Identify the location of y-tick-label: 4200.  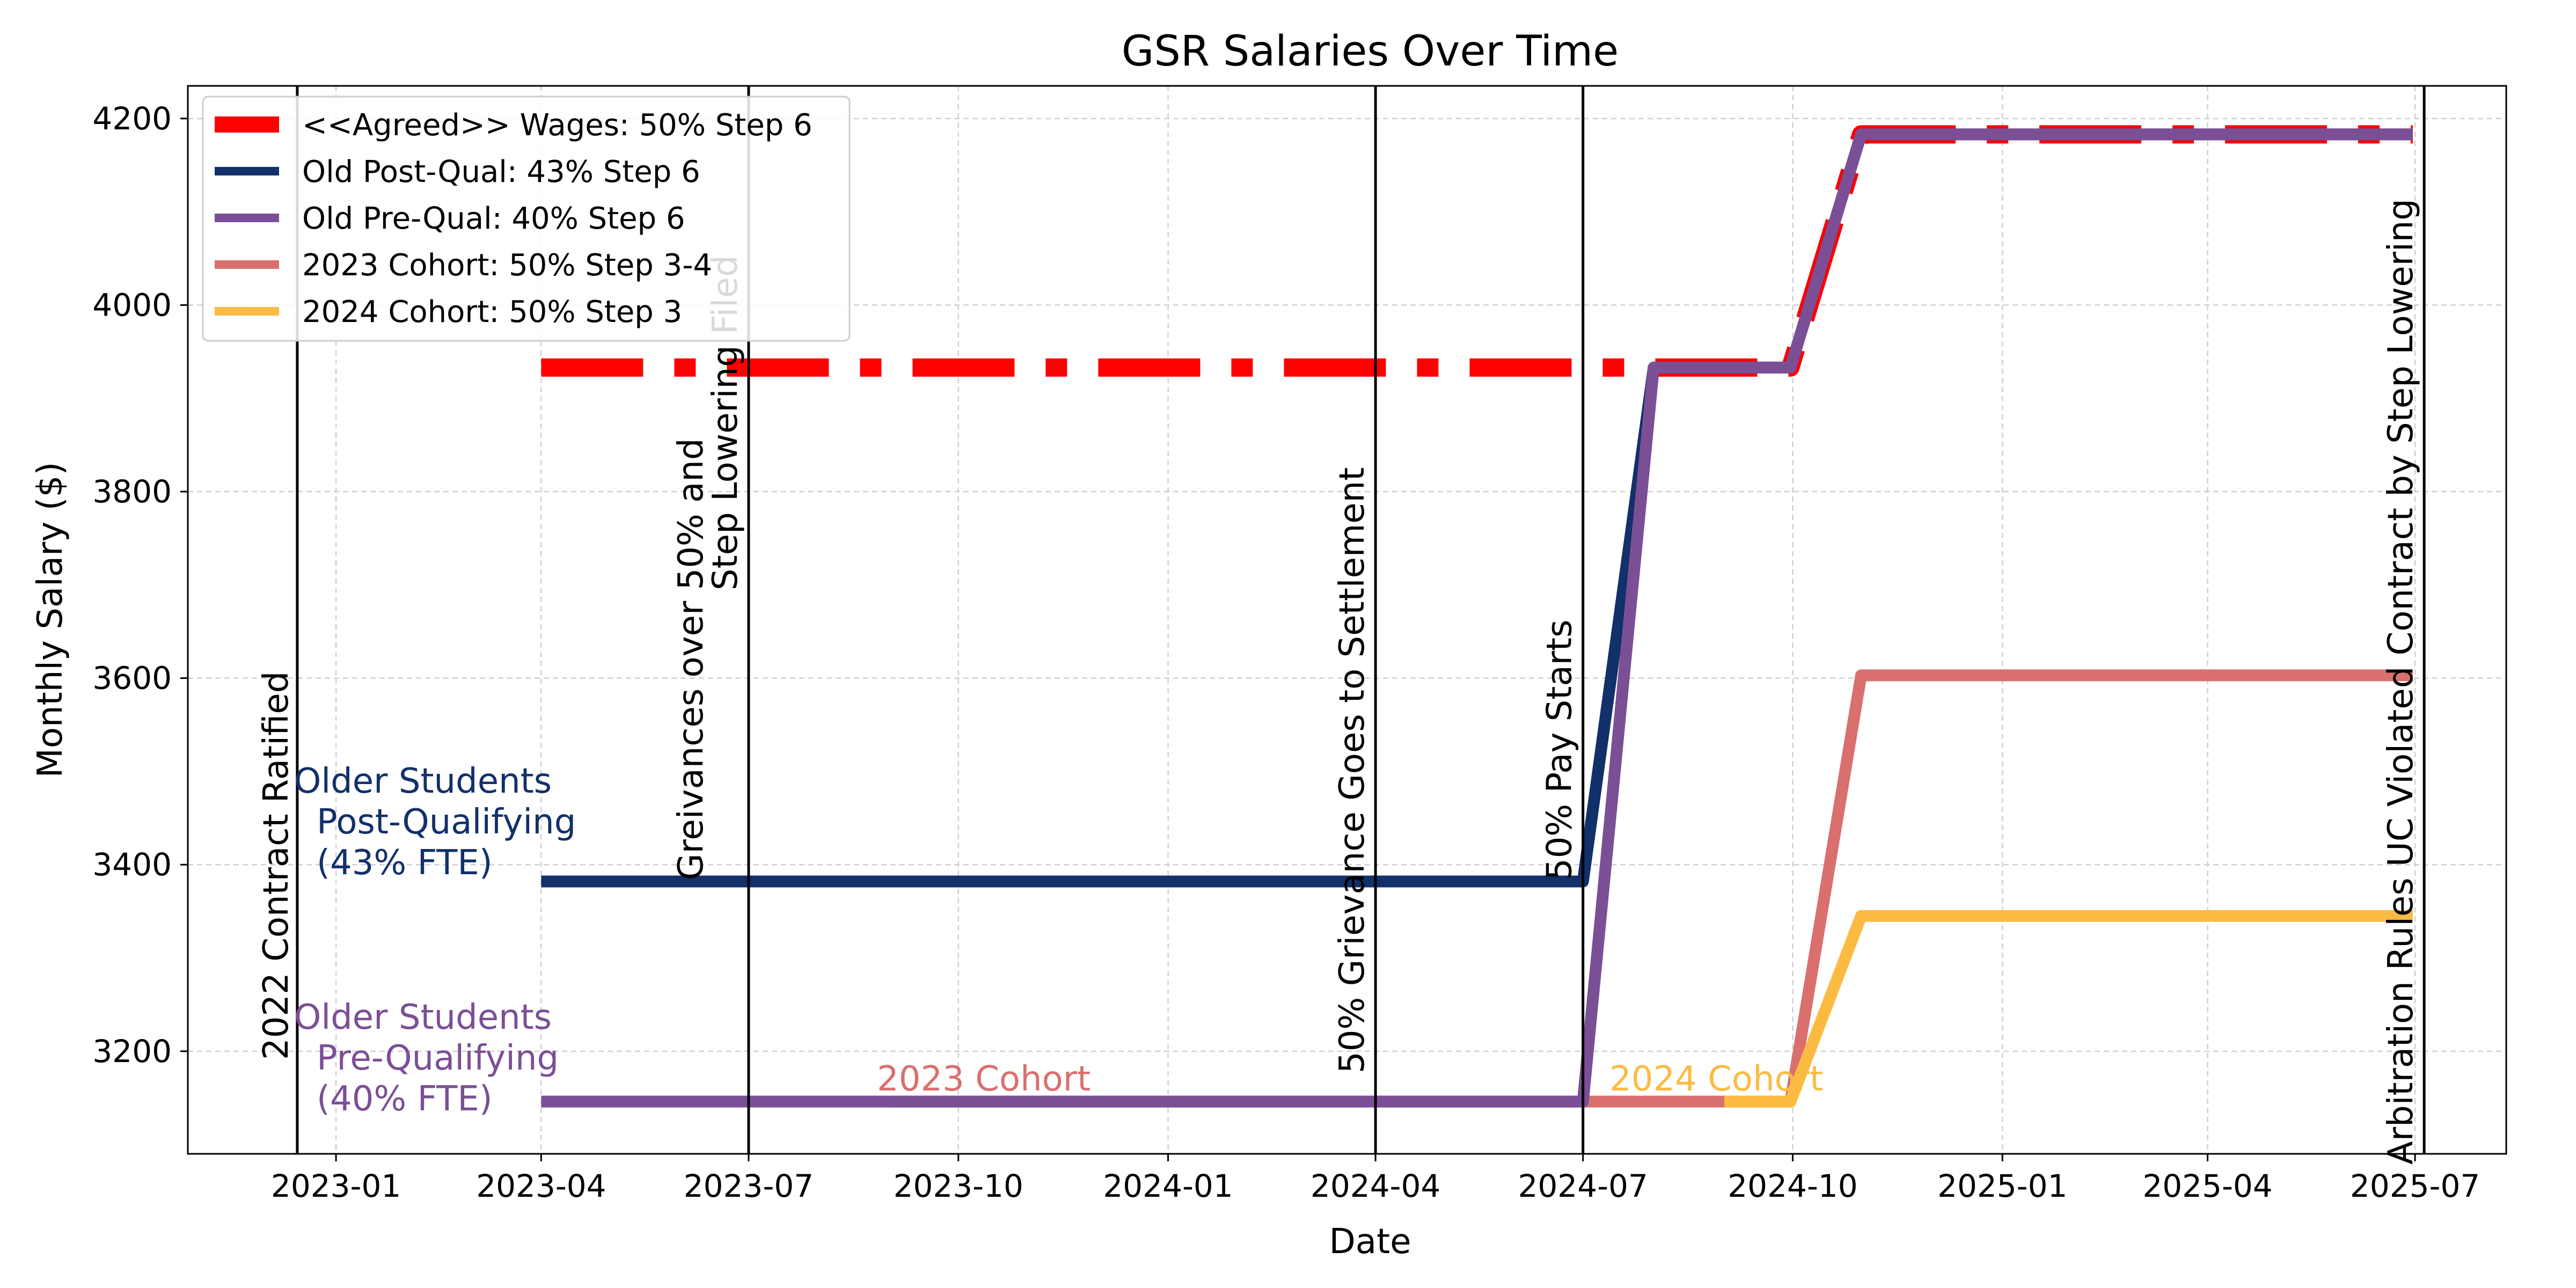
(132, 118).